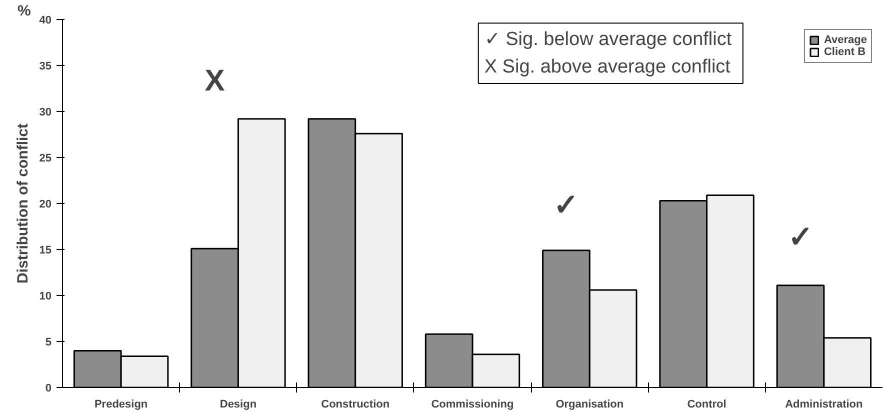  I want to click on x-tick-label: Design, so click(238, 404).